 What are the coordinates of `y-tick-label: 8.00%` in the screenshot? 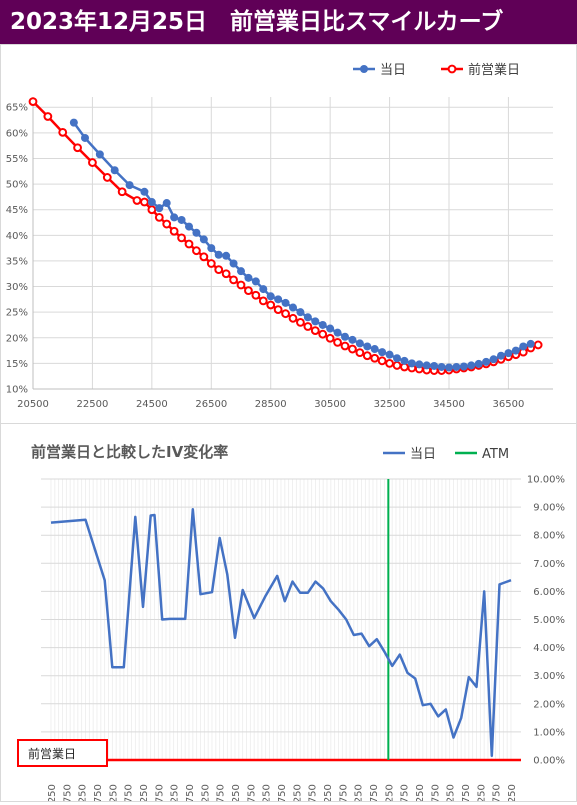 It's located at (549, 536).